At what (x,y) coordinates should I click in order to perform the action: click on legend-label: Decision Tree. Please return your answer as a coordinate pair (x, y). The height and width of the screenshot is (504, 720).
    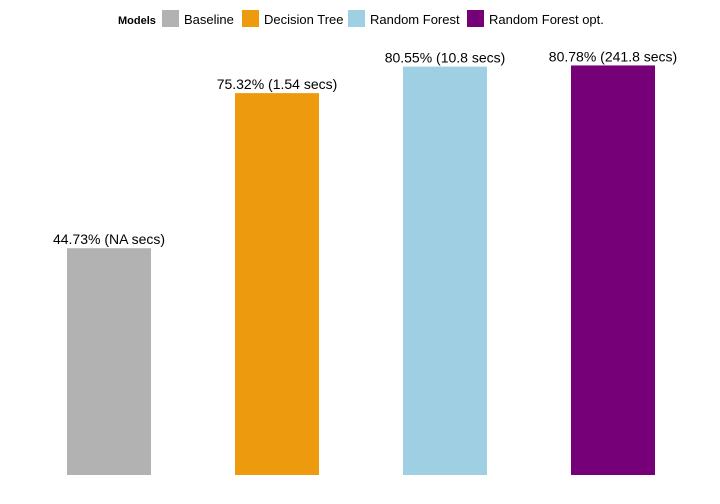
    Looking at the image, I should click on (303, 19).